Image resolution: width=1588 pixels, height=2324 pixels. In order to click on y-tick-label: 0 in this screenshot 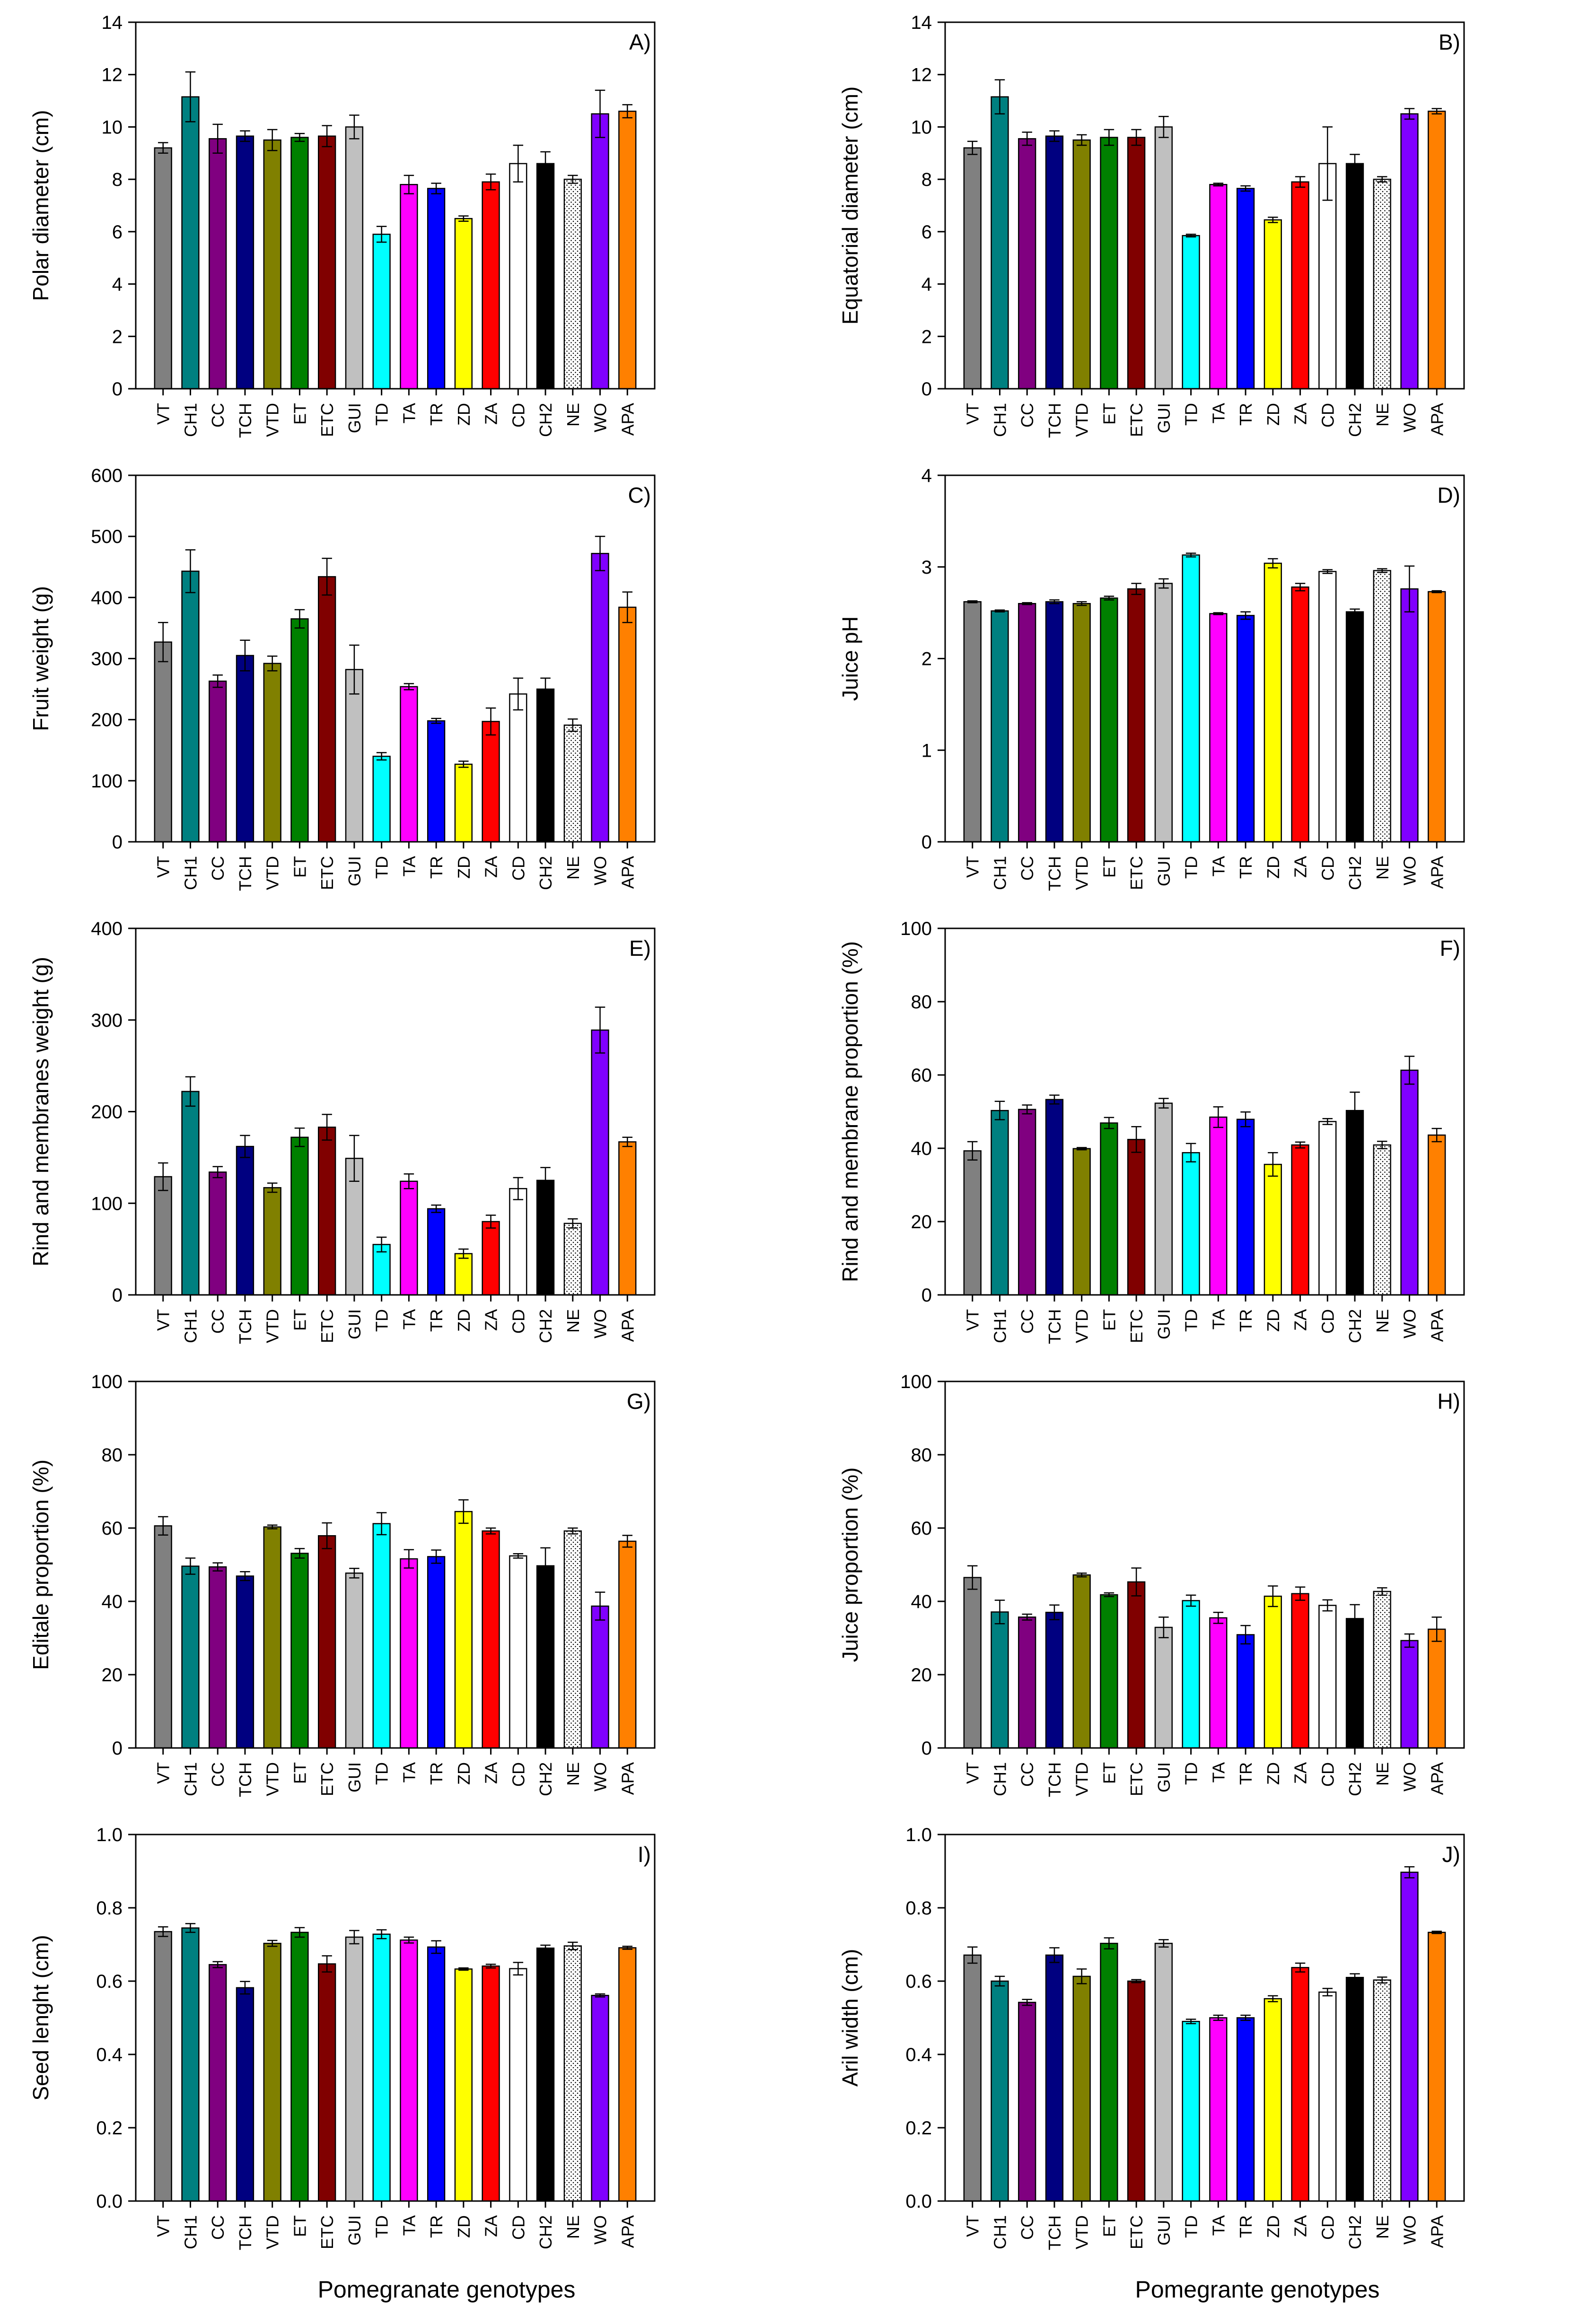, I will do `click(927, 389)`.